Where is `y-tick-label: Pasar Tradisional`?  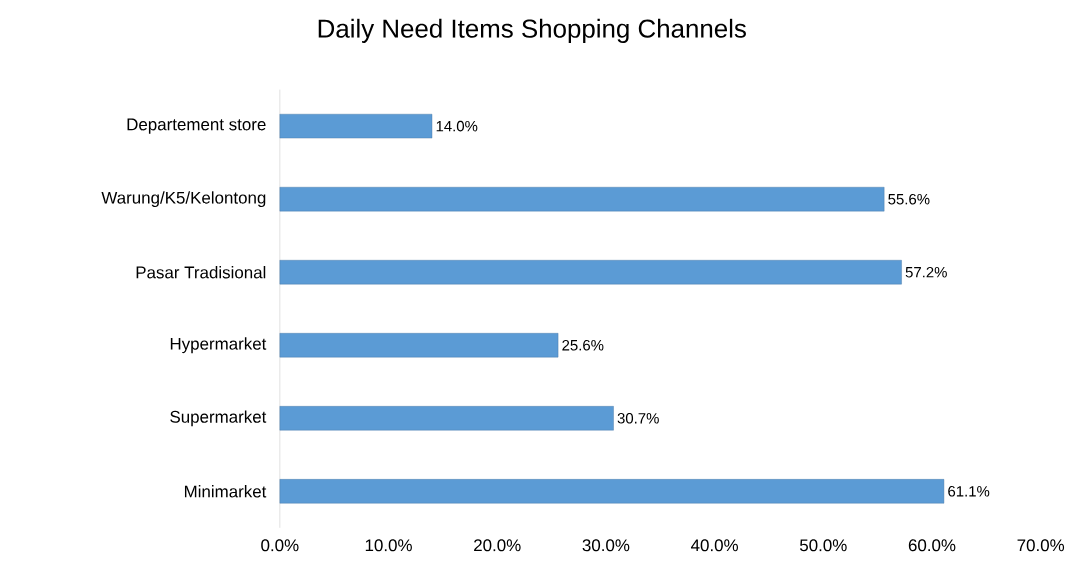 y-tick-label: Pasar Tradisional is located at coordinates (201, 272).